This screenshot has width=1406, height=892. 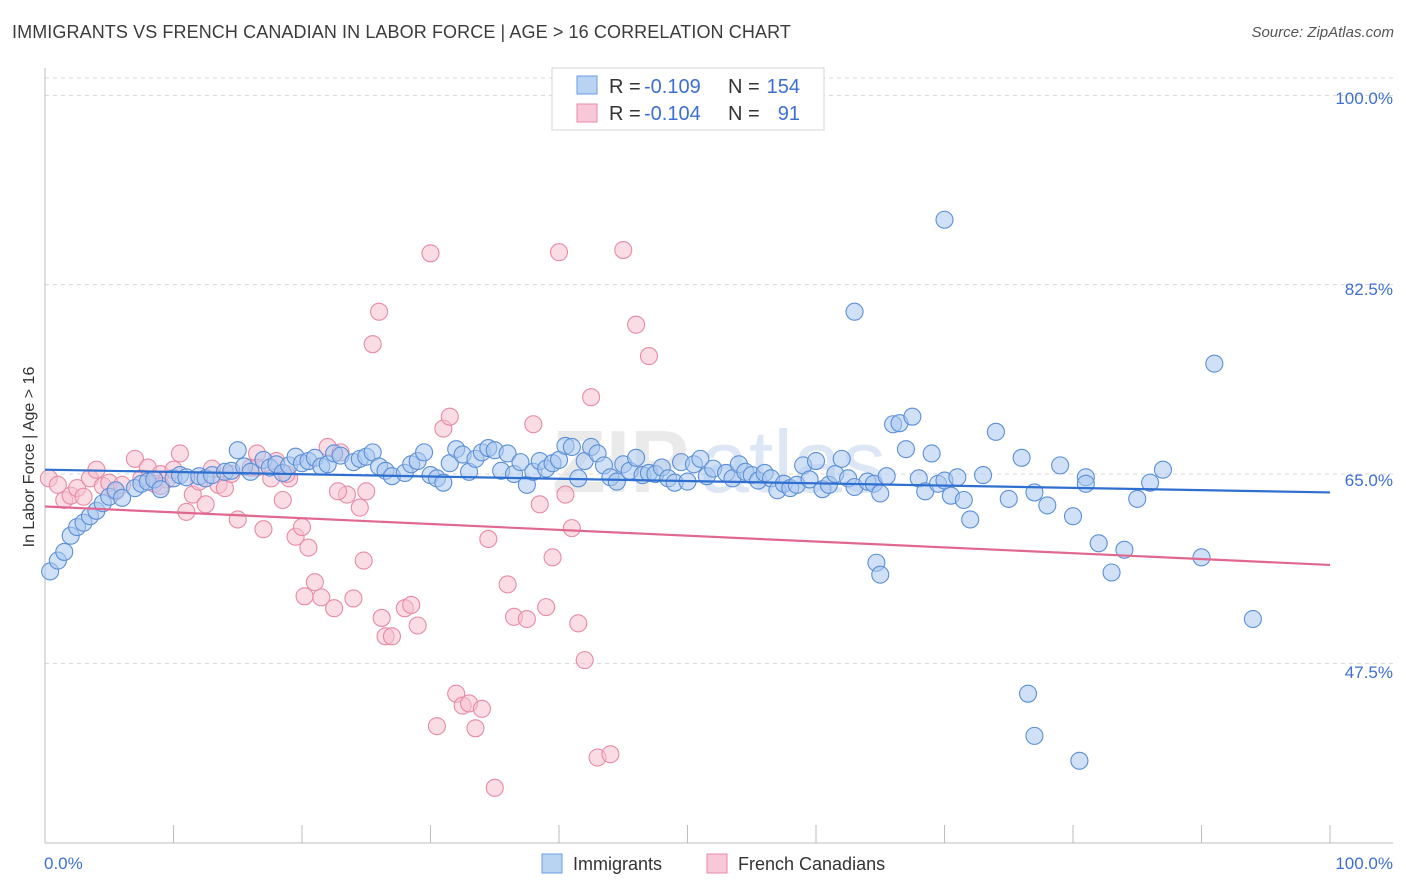 I want to click on legend-n-value-french: 91, so click(x=789, y=114).